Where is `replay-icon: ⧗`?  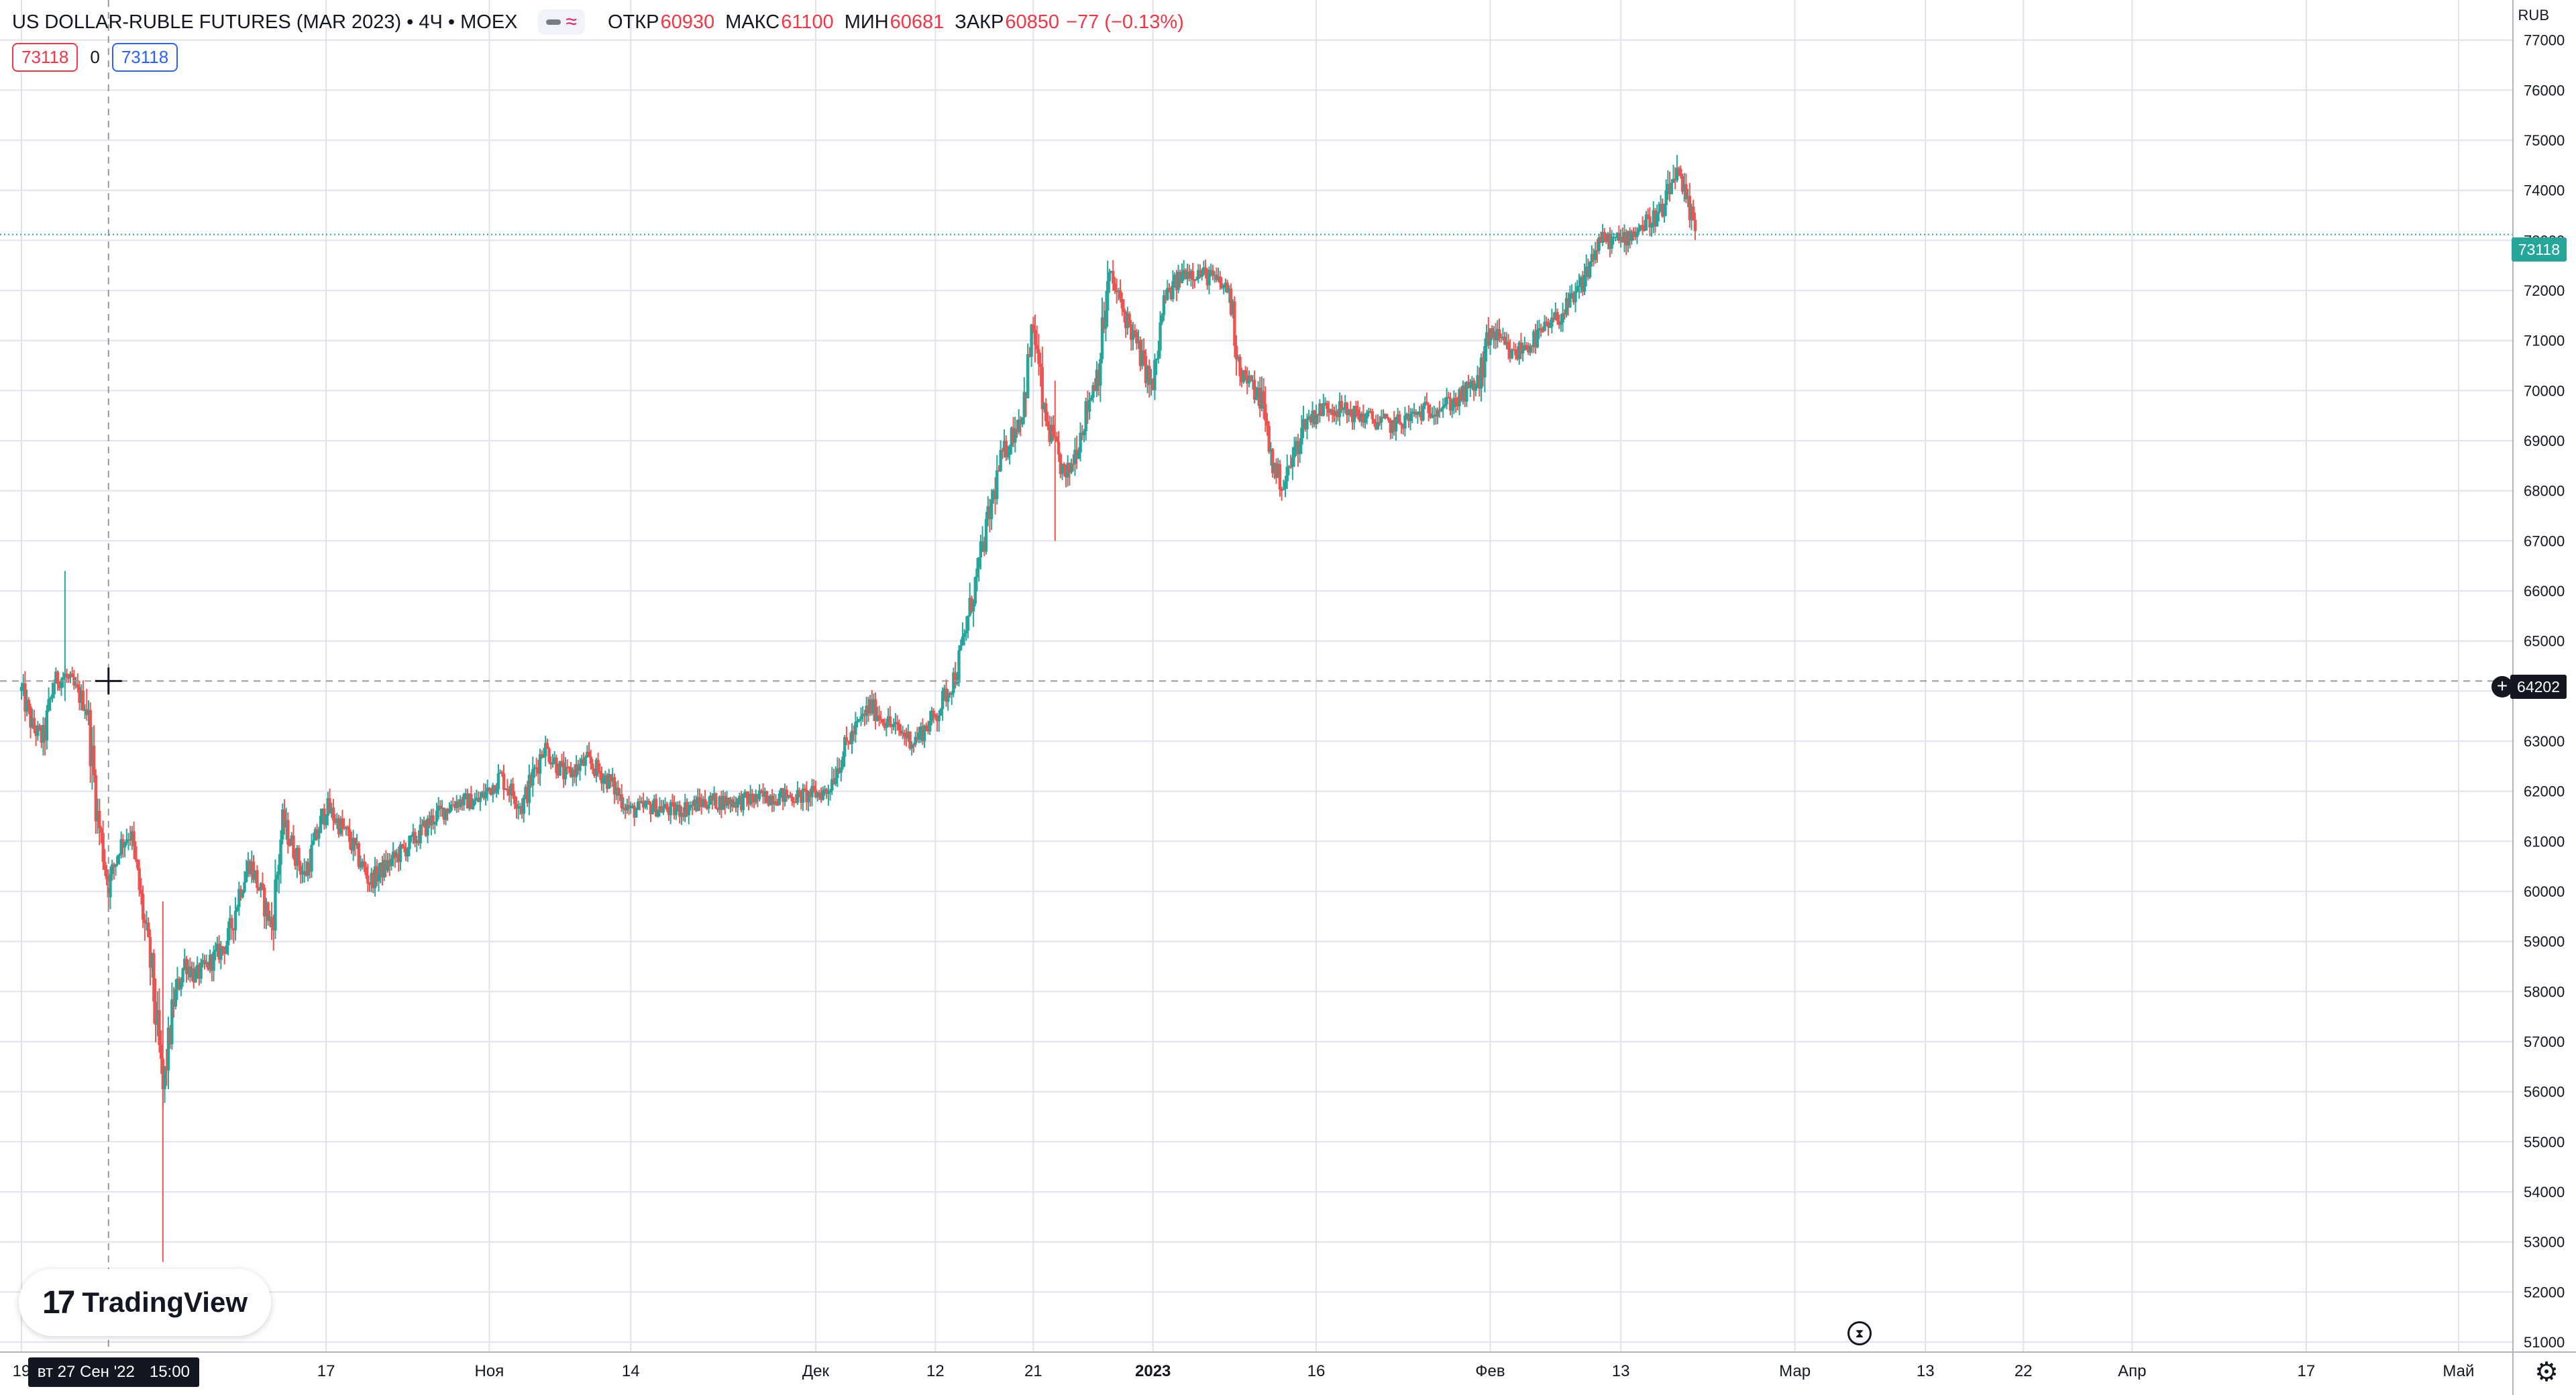
replay-icon: ⧗ is located at coordinates (1859, 1333).